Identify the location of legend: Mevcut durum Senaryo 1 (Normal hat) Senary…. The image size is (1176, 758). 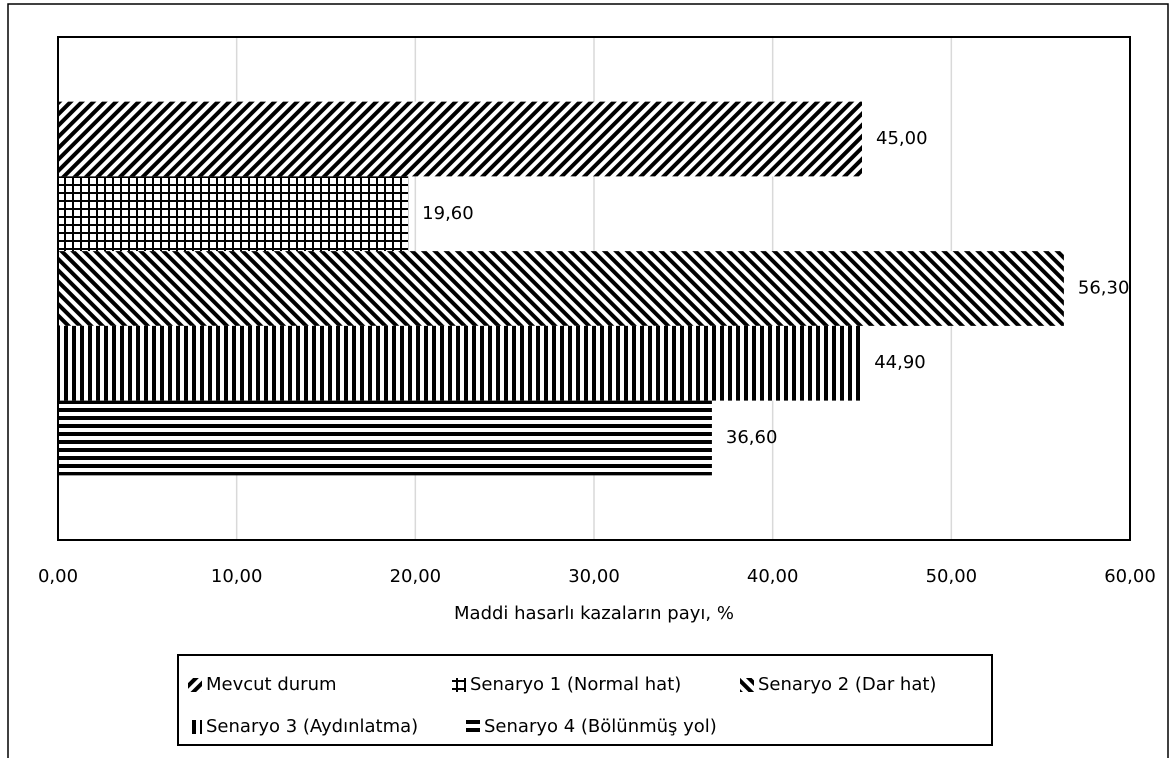
(562, 705).